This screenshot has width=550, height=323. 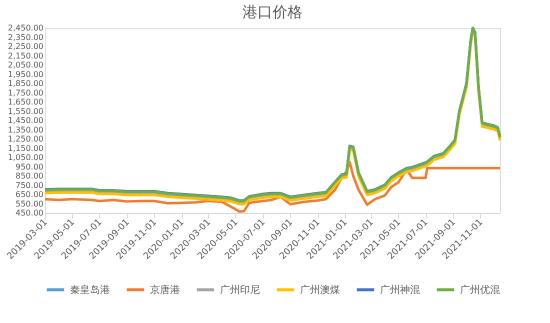 What do you see at coordinates (30, 194) in the screenshot?
I see `y-tick-label: 650.00` at bounding box center [30, 194].